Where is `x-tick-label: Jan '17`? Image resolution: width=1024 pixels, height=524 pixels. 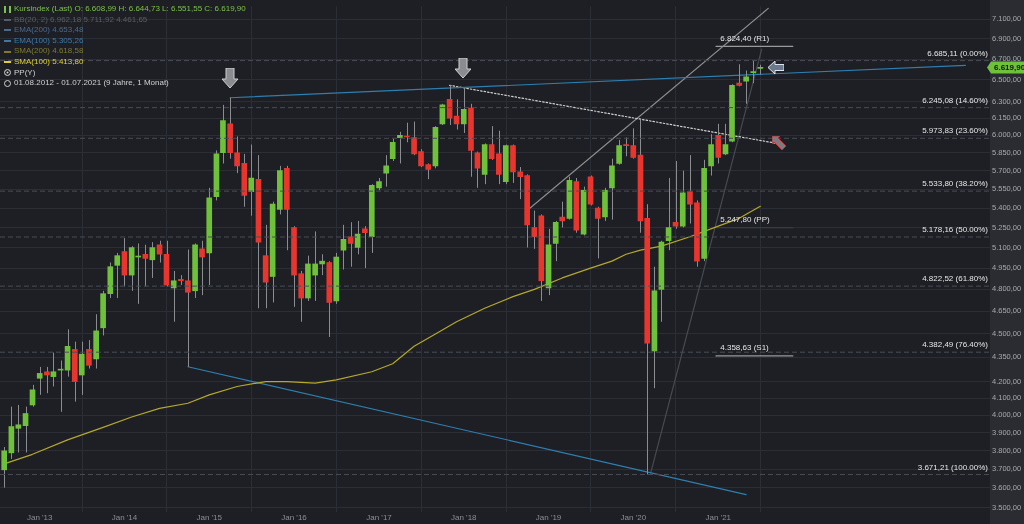 x-tick-label: Jan '17 is located at coordinates (379, 518).